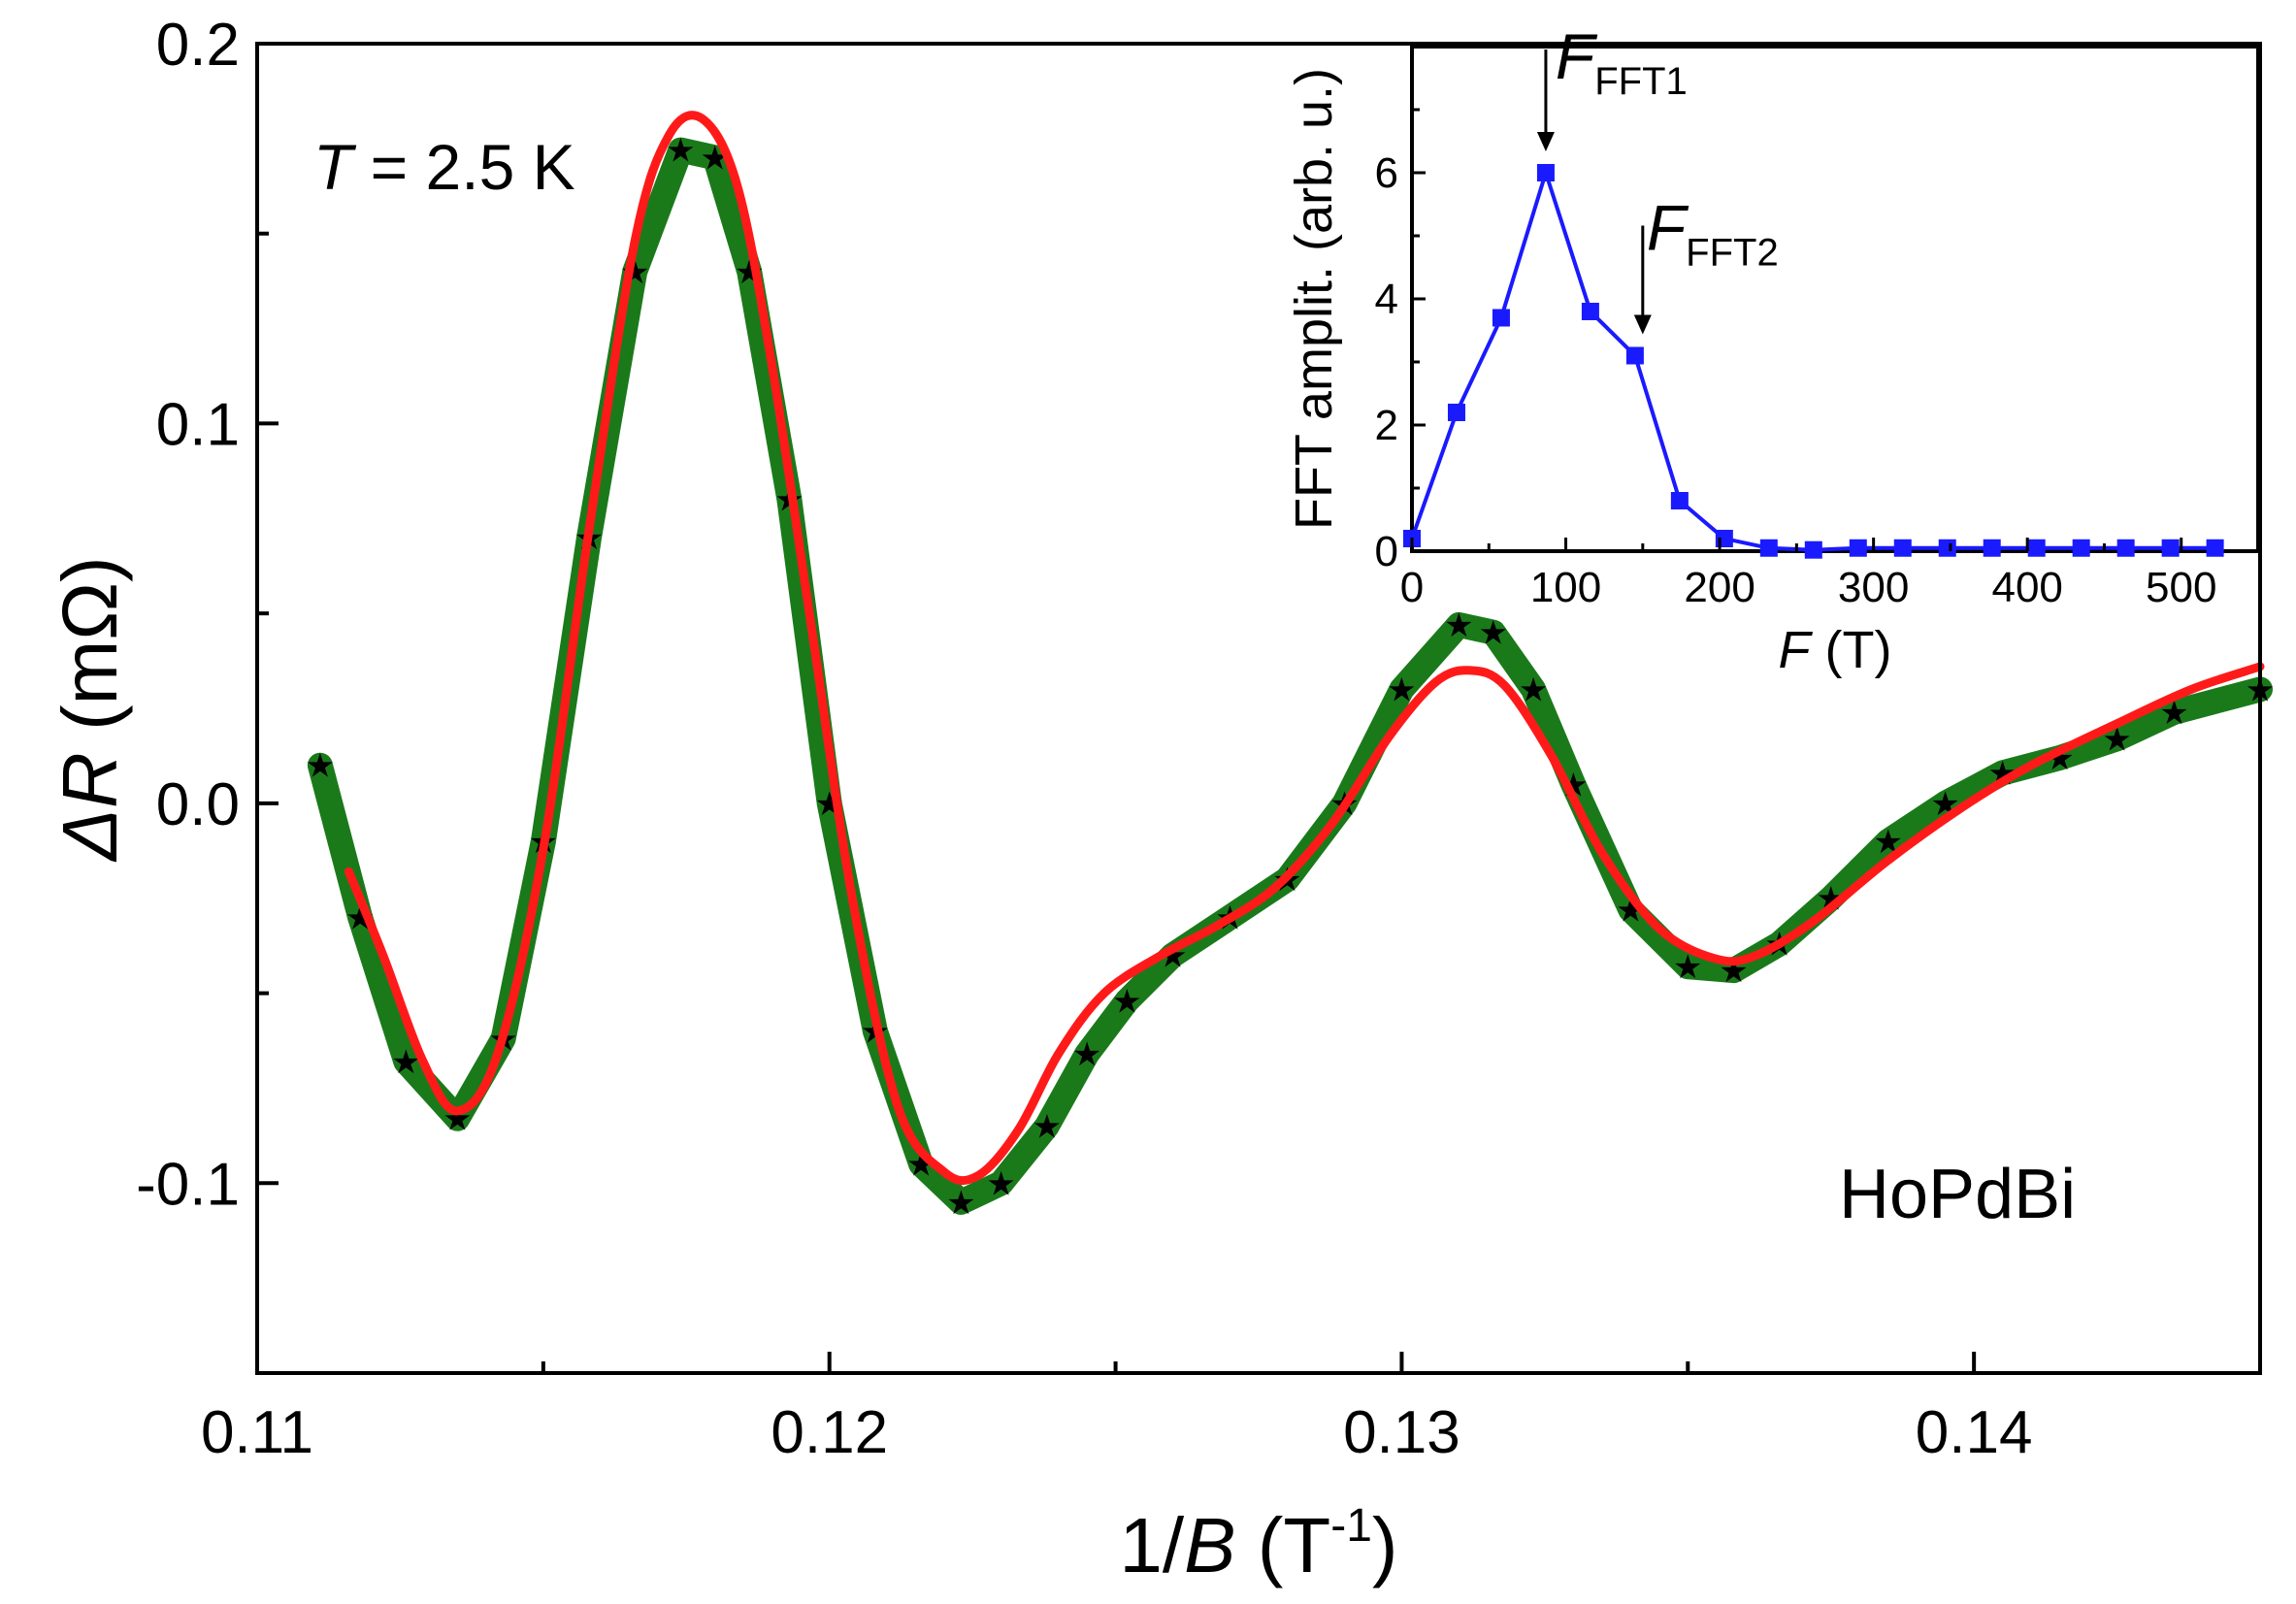 The height and width of the screenshot is (1604, 2296). Describe the element at coordinates (1719, 587) in the screenshot. I see `inset-x-tick-label: 200` at that location.